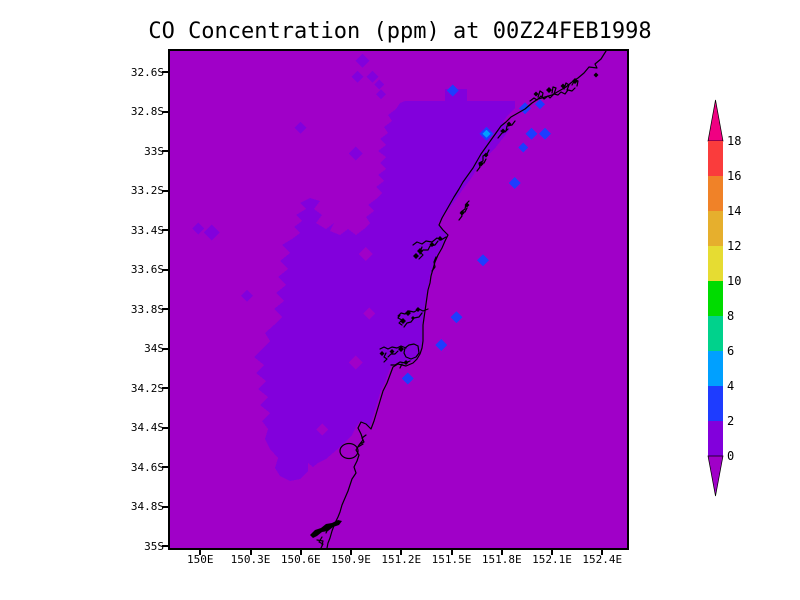 This screenshot has height=600, width=800. I want to click on colorbar-tick-label: 14, so click(734, 211).